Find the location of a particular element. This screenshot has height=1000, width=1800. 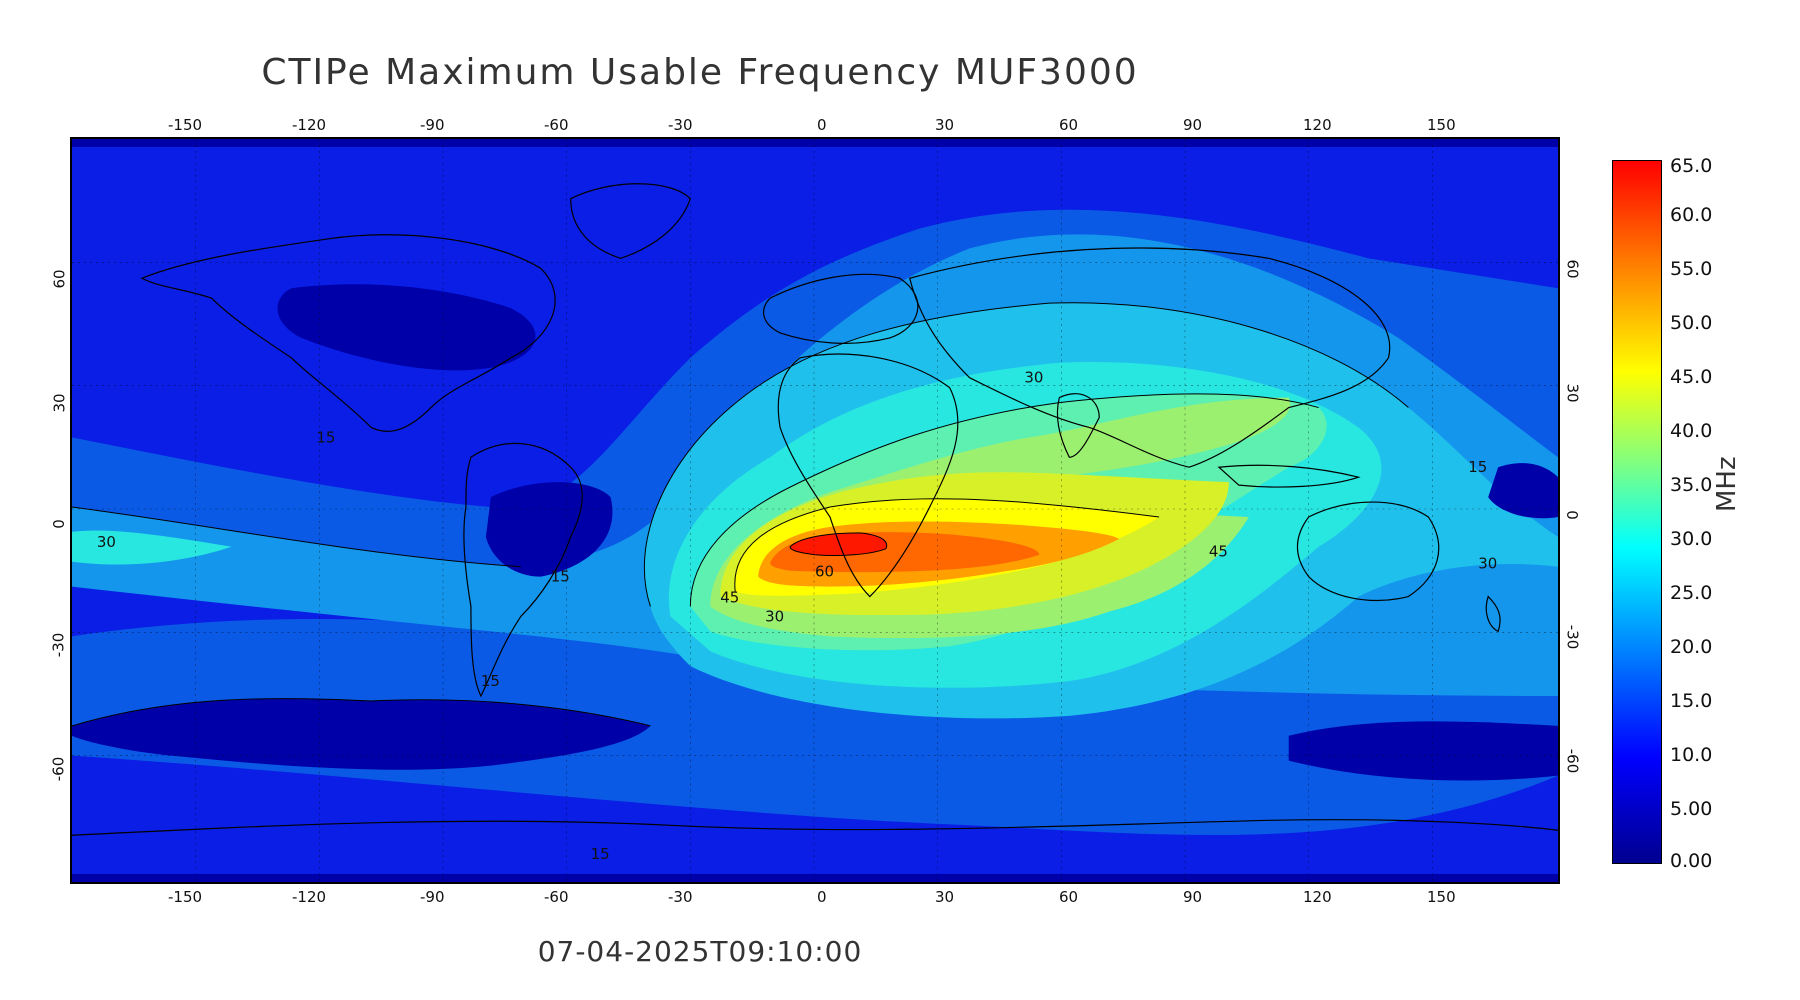

coastline-asia is located at coordinates (1150, 357).